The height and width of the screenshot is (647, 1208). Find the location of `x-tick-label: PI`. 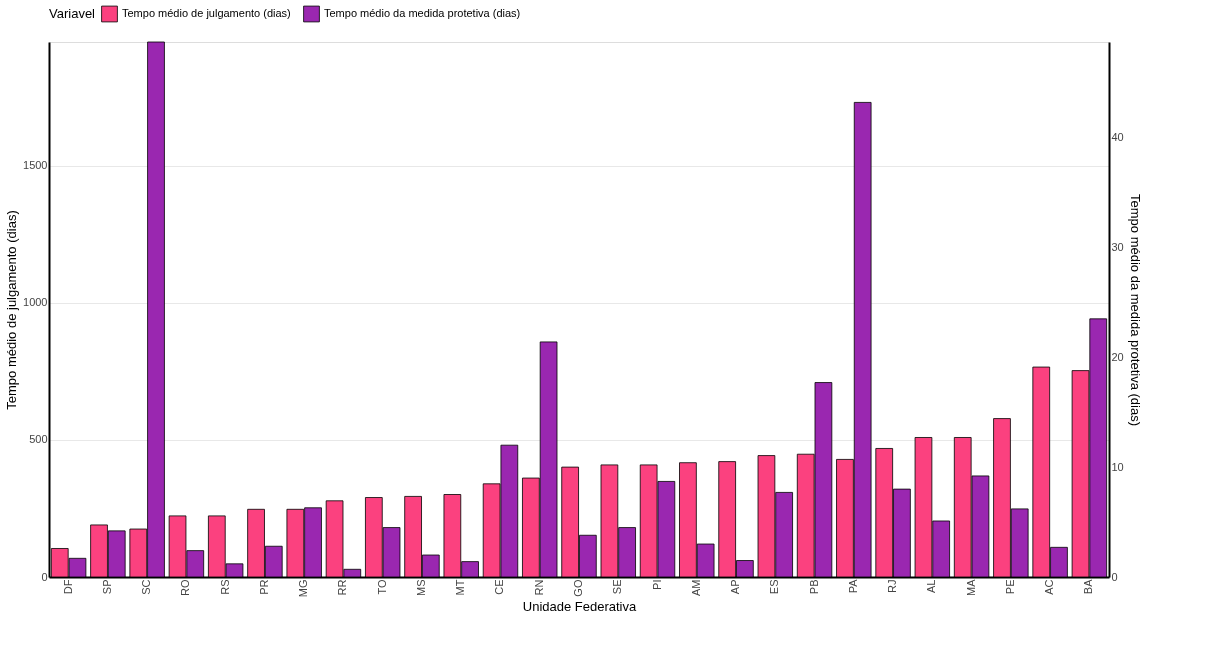

x-tick-label: PI is located at coordinates (656, 584).